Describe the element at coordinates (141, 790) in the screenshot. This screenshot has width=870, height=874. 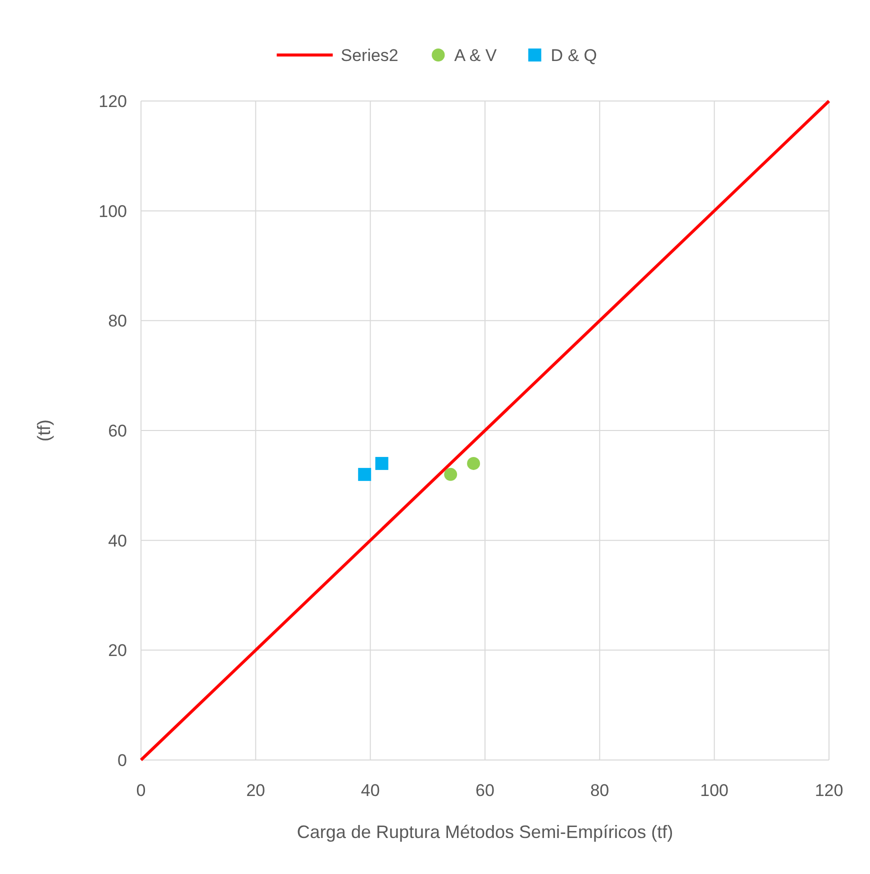
I see `x-tick-label: 0` at that location.